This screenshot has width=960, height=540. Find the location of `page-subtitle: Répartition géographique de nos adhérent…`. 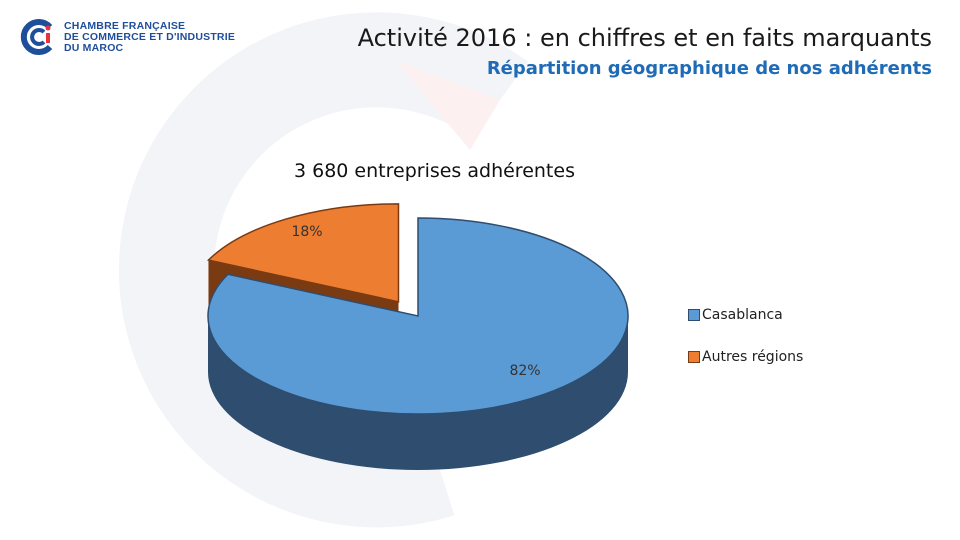

page-subtitle: Répartition géographique de nos adhérent… is located at coordinates (709, 68).